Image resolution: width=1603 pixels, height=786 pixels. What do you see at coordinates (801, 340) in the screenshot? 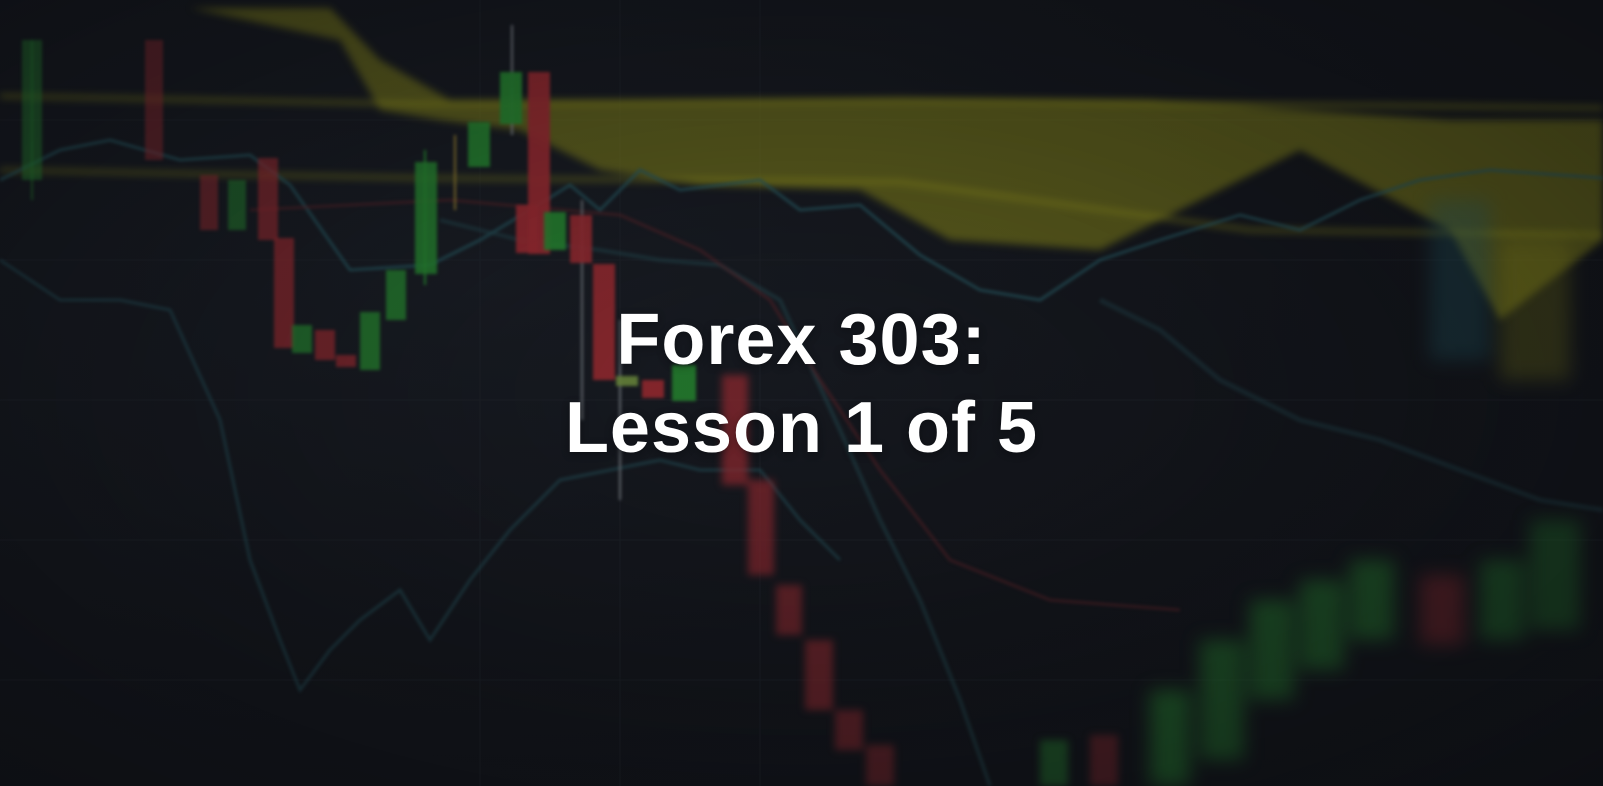
I see `title-line-course: Forex 303:` at bounding box center [801, 340].